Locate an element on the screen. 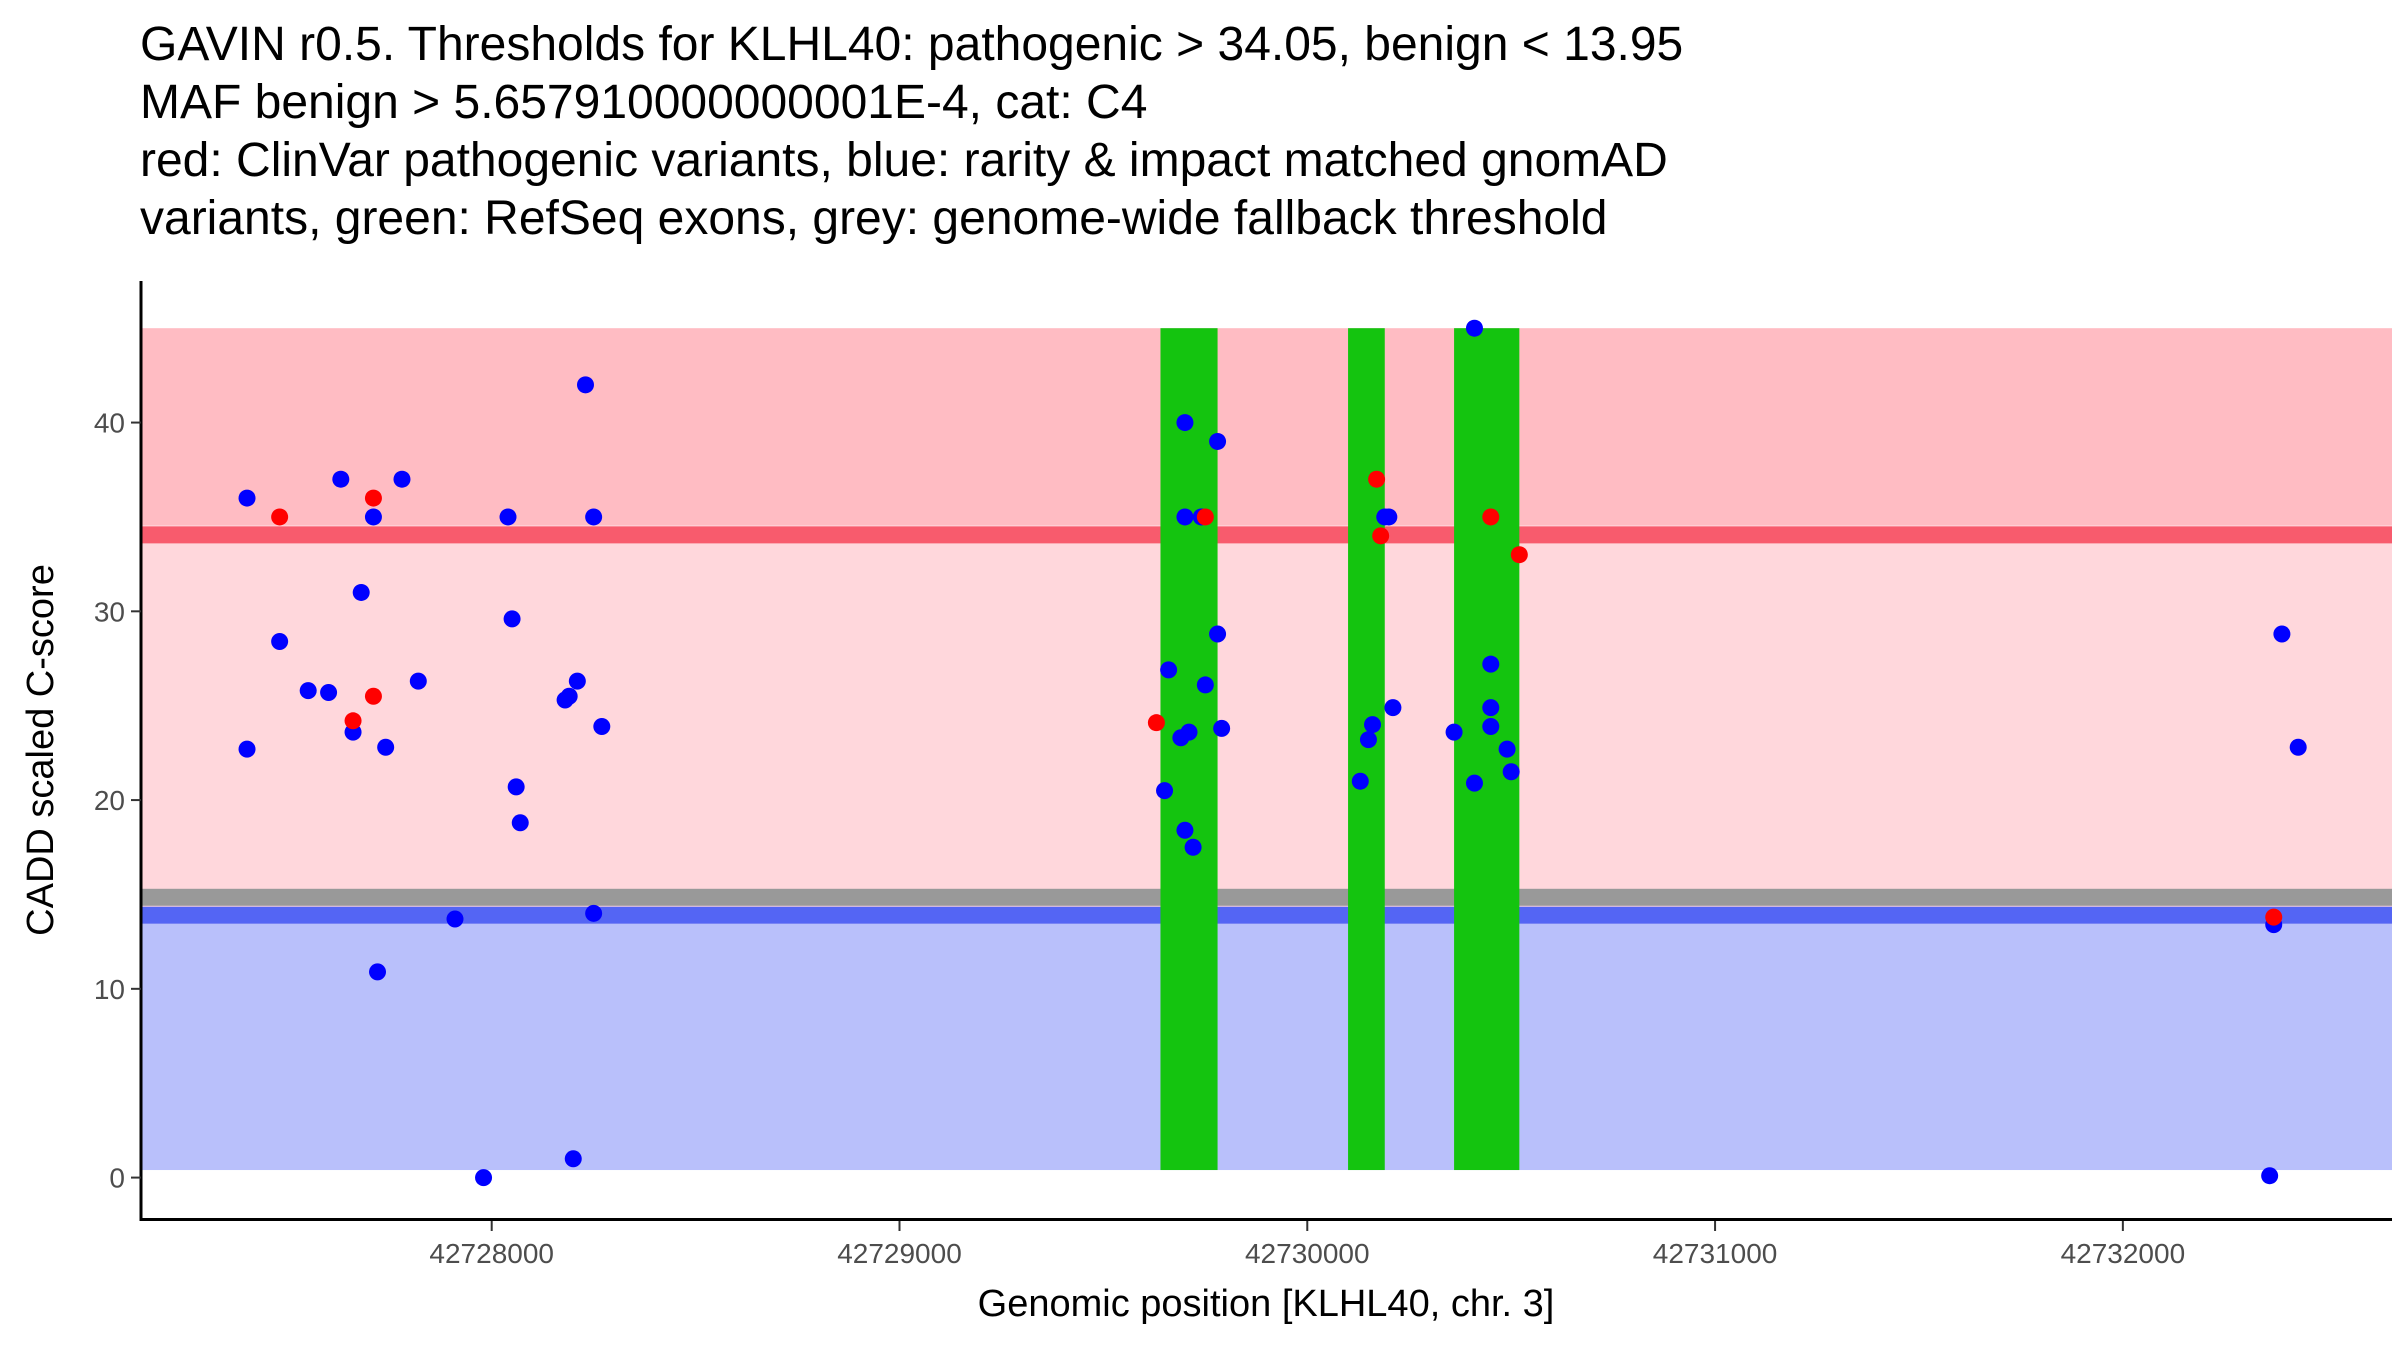  y-axis-ticks: 0 10 20 30 40 is located at coordinates (117, 801).